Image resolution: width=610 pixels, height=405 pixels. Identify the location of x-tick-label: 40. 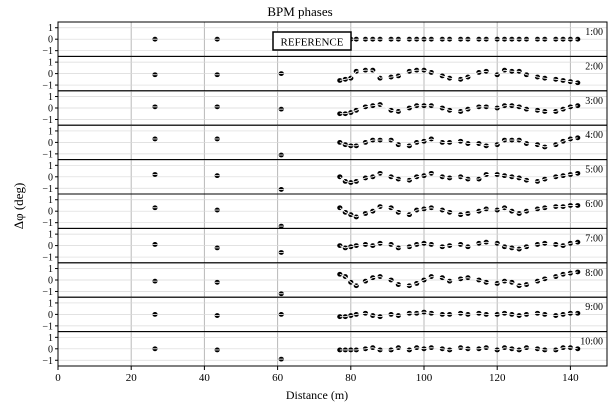
(205, 378).